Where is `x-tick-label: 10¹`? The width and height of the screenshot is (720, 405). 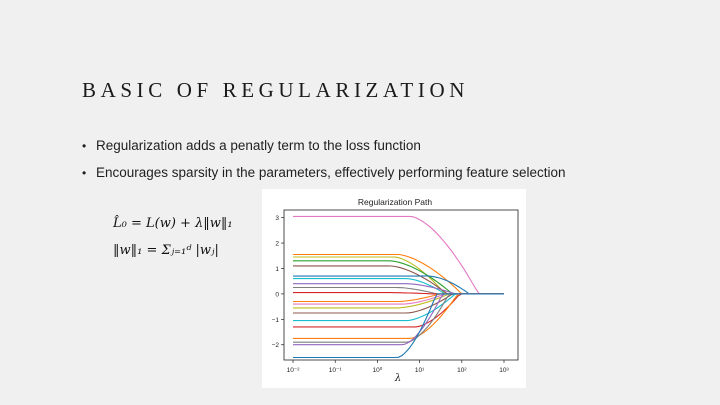
x-tick-label: 10¹ is located at coordinates (420, 370).